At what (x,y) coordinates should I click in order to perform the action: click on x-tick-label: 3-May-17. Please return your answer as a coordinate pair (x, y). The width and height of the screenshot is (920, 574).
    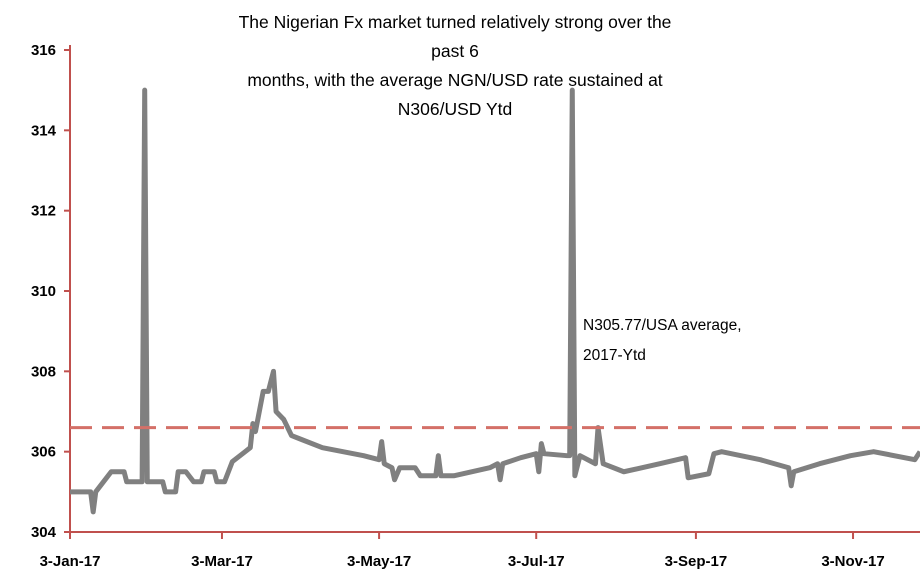
    Looking at the image, I should click on (379, 561).